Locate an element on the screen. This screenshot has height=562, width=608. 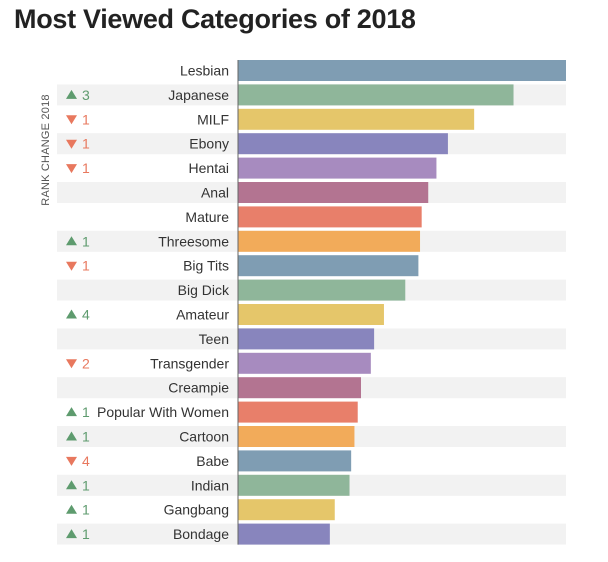
category-label: Hentai is located at coordinates (209, 168).